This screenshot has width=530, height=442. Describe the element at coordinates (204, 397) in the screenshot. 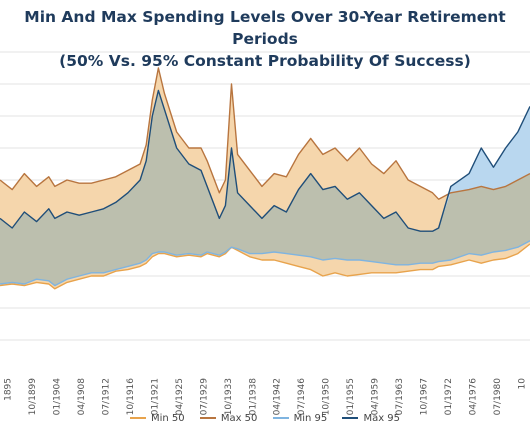

I see `x-tick-label: 07/1929` at that location.